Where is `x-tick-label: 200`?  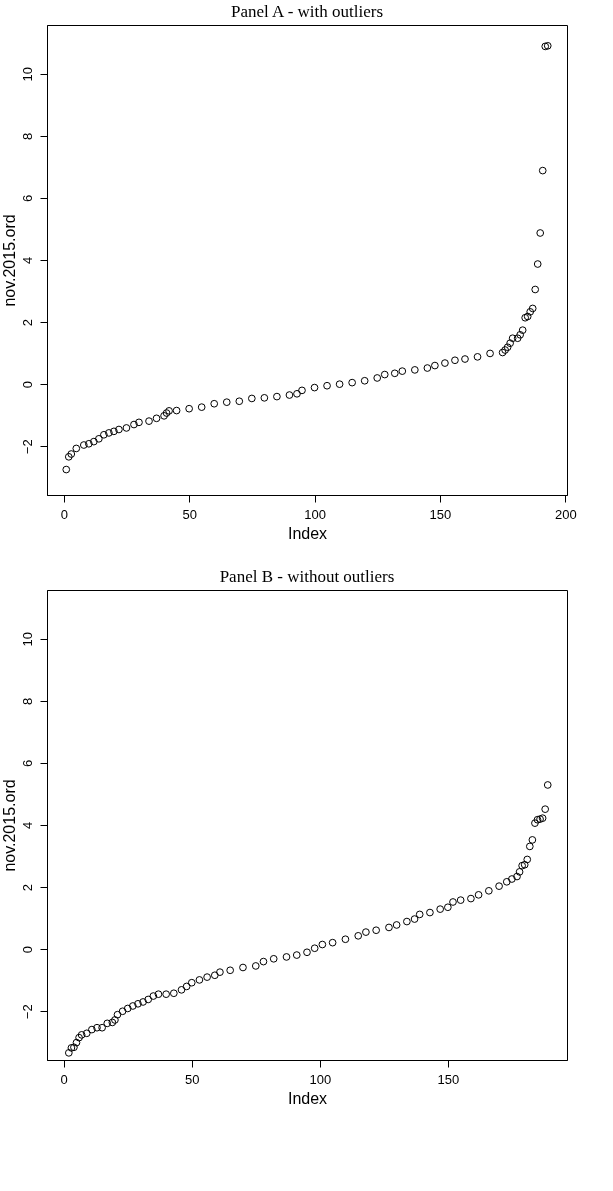
x-tick-label: 200 is located at coordinates (565, 514).